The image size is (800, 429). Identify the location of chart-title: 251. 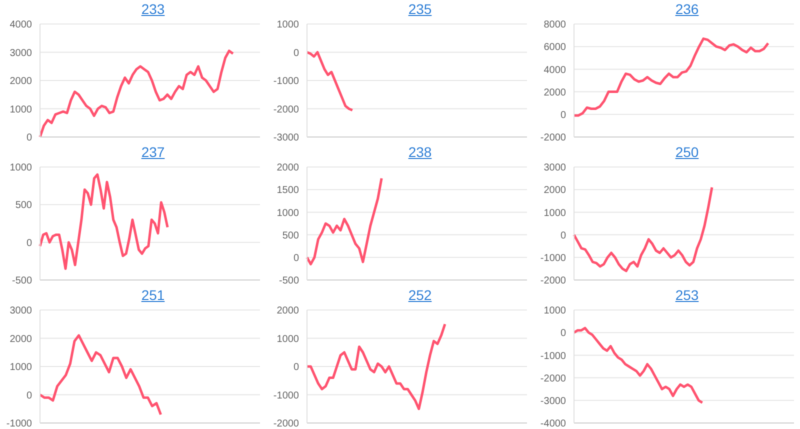
(153, 295).